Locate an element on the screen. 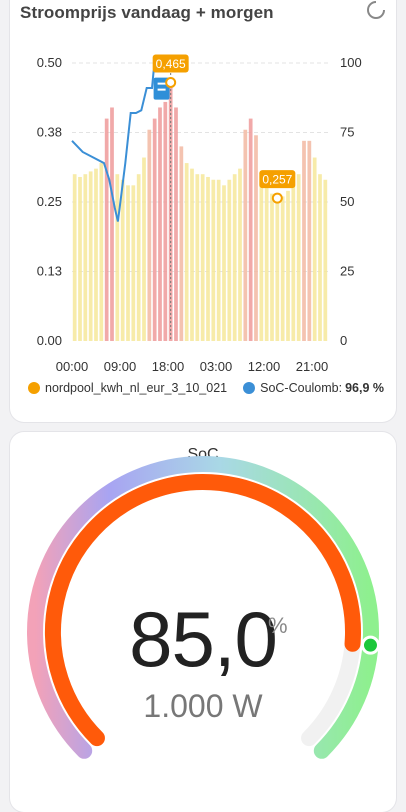 This screenshot has width=406, height=812. annotation-label: 0,257 is located at coordinates (277, 180).